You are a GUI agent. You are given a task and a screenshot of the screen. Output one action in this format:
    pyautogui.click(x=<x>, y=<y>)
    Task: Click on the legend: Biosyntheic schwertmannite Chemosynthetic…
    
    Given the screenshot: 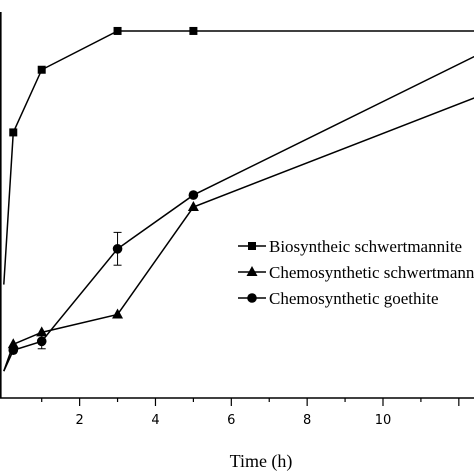 What is the action you would take?
    pyautogui.click(x=356, y=272)
    